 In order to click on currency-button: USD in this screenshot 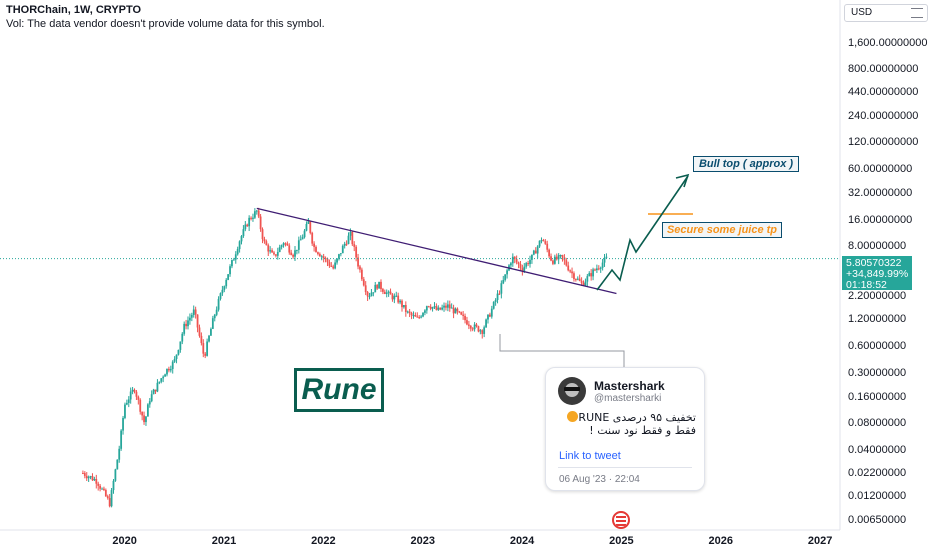, I will do `click(886, 13)`.